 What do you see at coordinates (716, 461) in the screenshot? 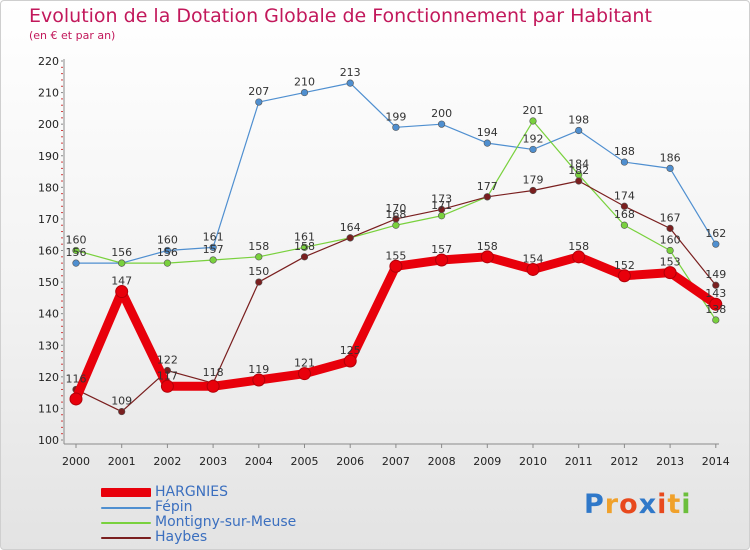
I see `x-tick-label: 2014` at bounding box center [716, 461].